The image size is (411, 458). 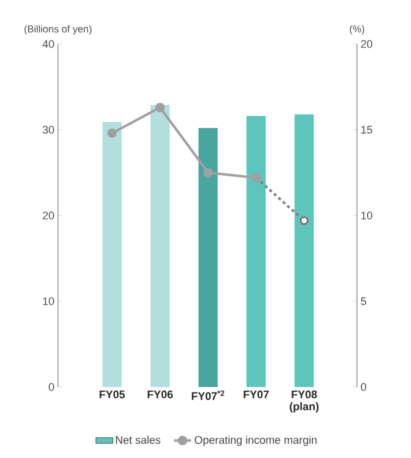 What do you see at coordinates (366, 130) in the screenshot?
I see `y2-tick-label: 15` at bounding box center [366, 130].